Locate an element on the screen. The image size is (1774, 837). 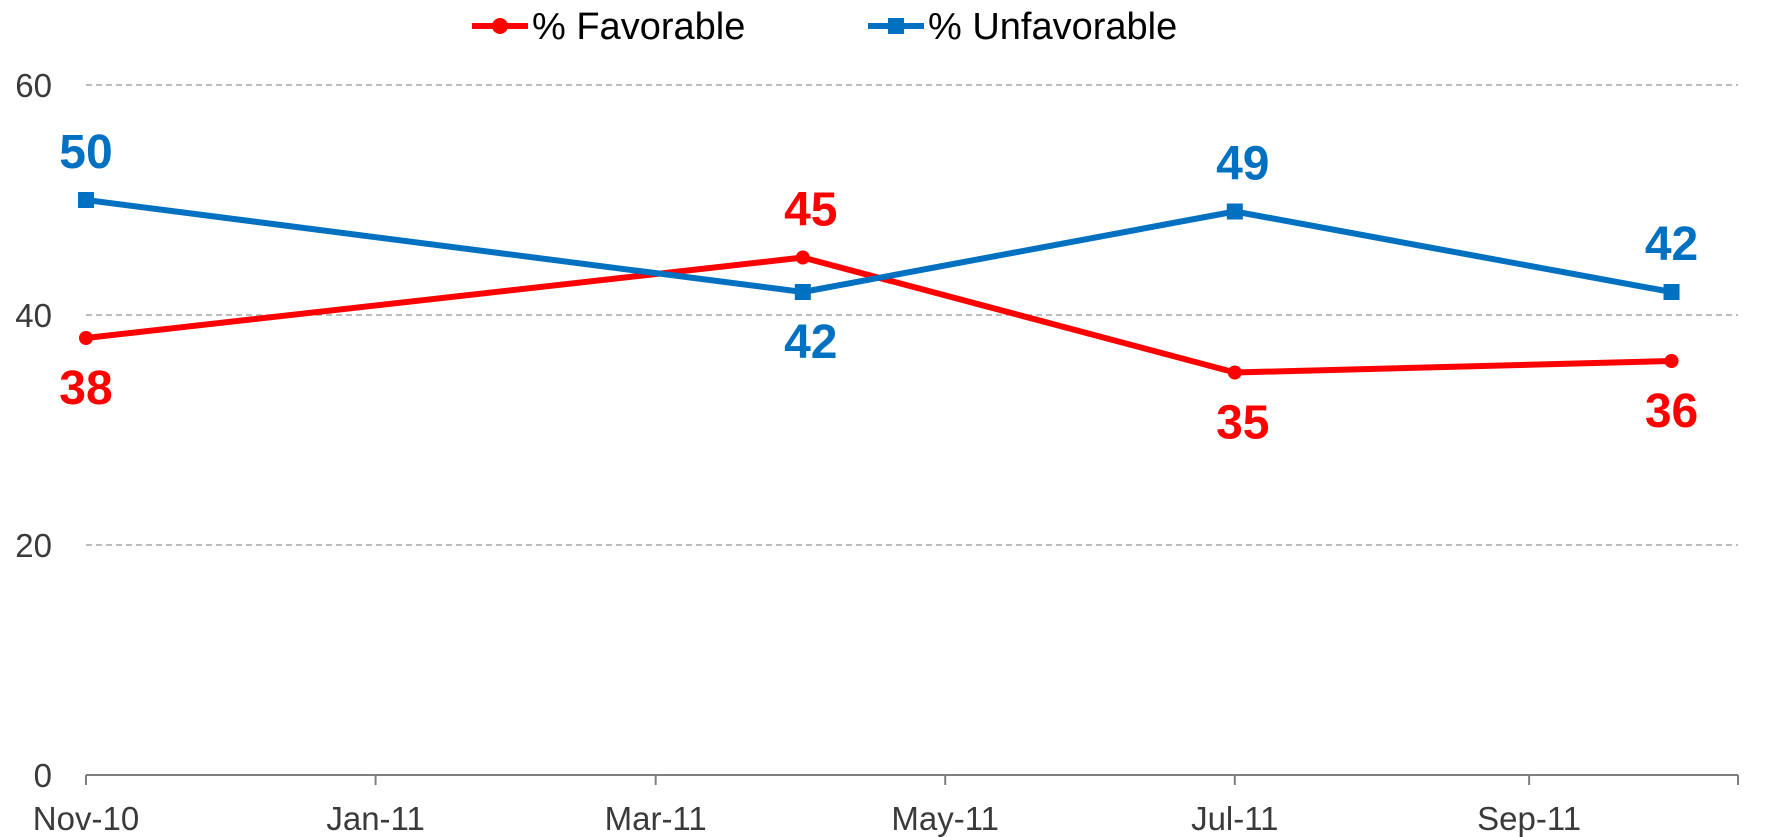
x-tick-label: Jan-11 is located at coordinates (375, 818).